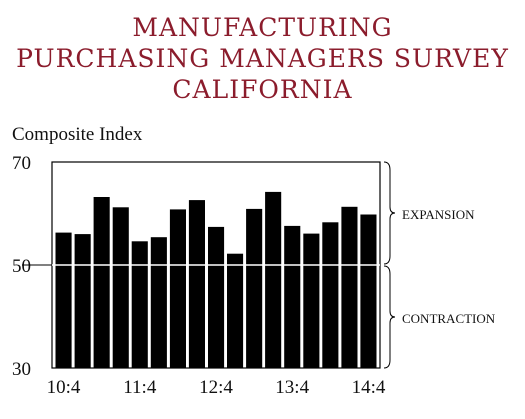 This screenshot has height=419, width=525. Describe the element at coordinates (64, 387) in the screenshot. I see `x-tick-10-q4: 10:4` at that location.